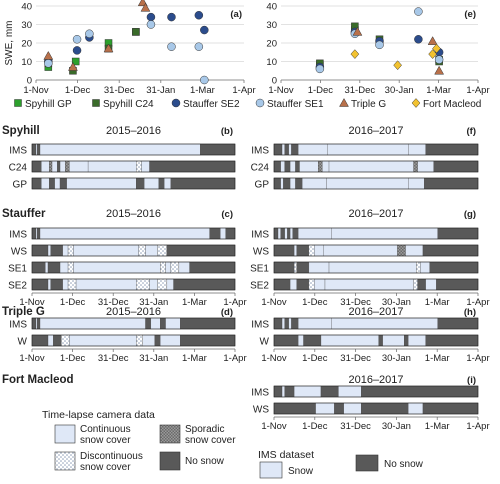  Describe the element at coordinates (271, 62) in the screenshot. I see `y-tick-label: 10` at that location.